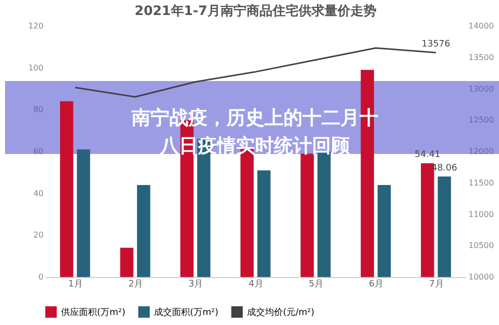 The image size is (499, 325). I want to click on y2-tick-label: 11500, so click(481, 183).